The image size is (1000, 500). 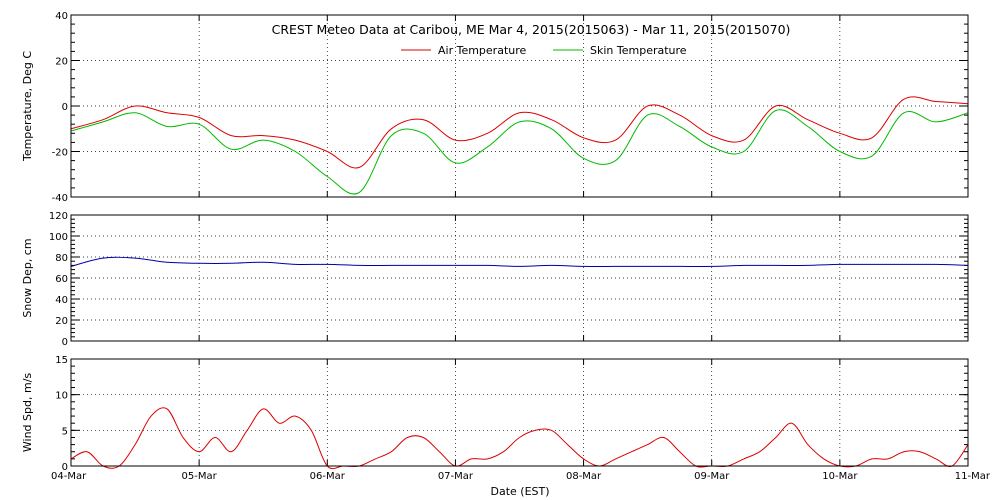 What do you see at coordinates (519, 261) in the screenshot?
I see `snow-depth-series-0-line` at bounding box center [519, 261].